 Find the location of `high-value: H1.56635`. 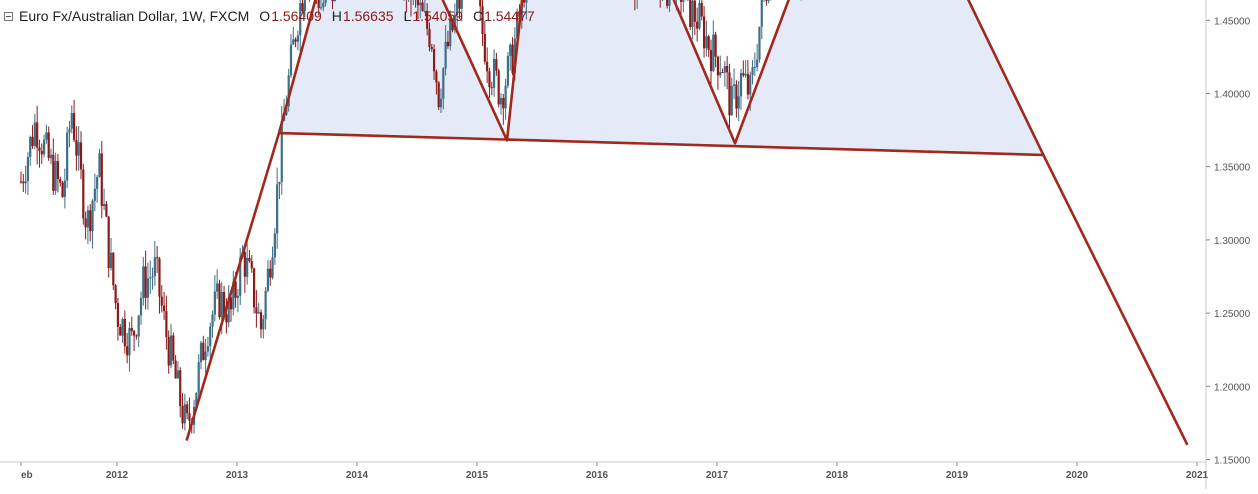

high-value: H1.56635 is located at coordinates (362, 16).